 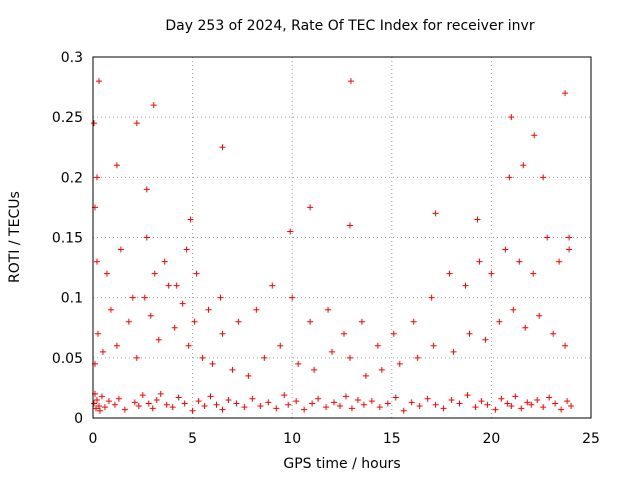 I want to click on y-tick-label: 0.25, so click(x=67, y=118).